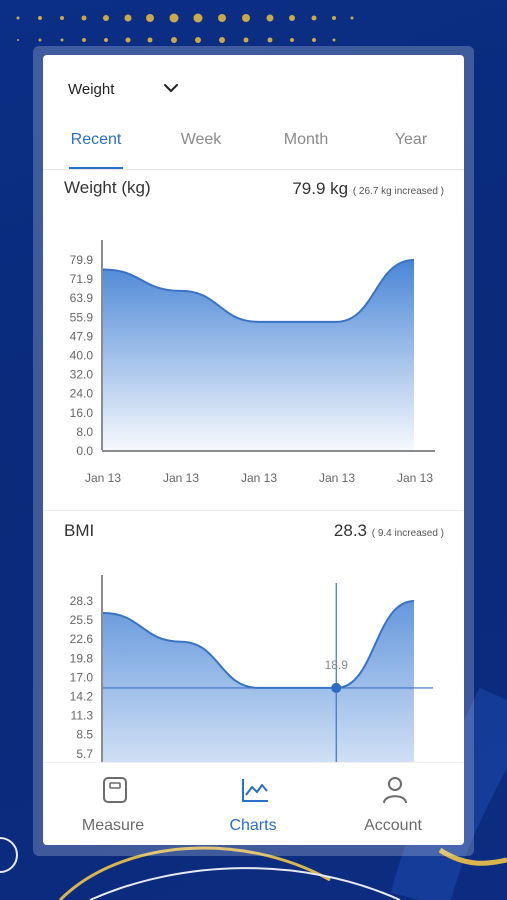  Describe the element at coordinates (253, 825) in the screenshot. I see `nav-charts-label: Charts` at that location.